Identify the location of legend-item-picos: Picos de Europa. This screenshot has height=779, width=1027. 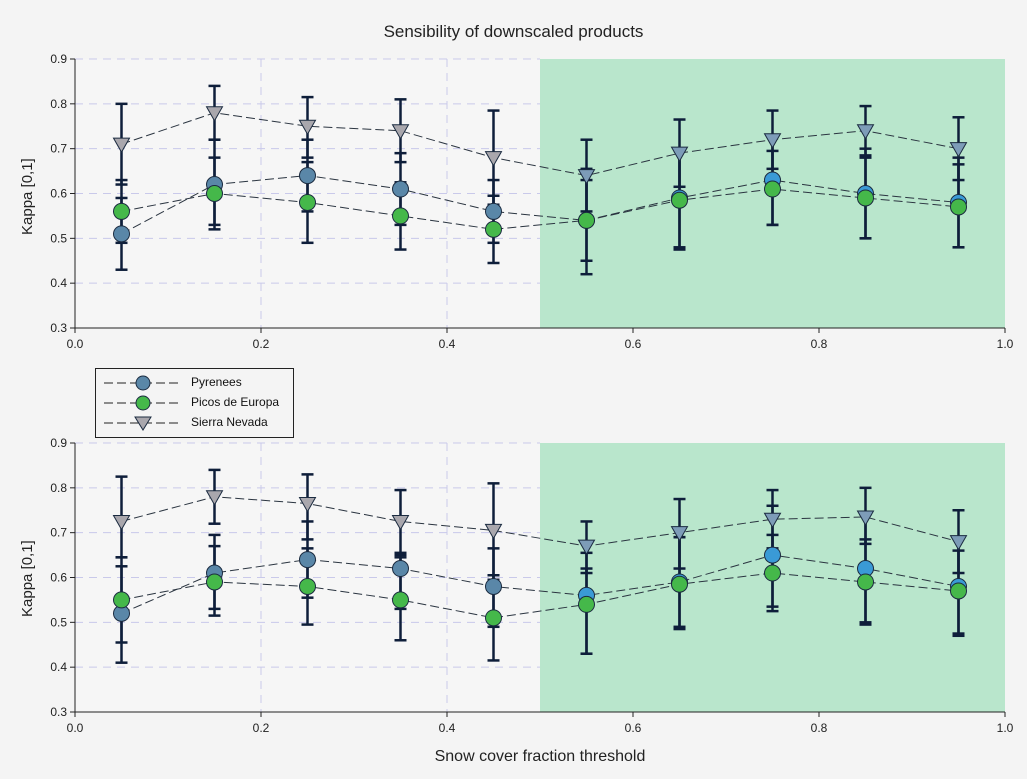
(194, 403).